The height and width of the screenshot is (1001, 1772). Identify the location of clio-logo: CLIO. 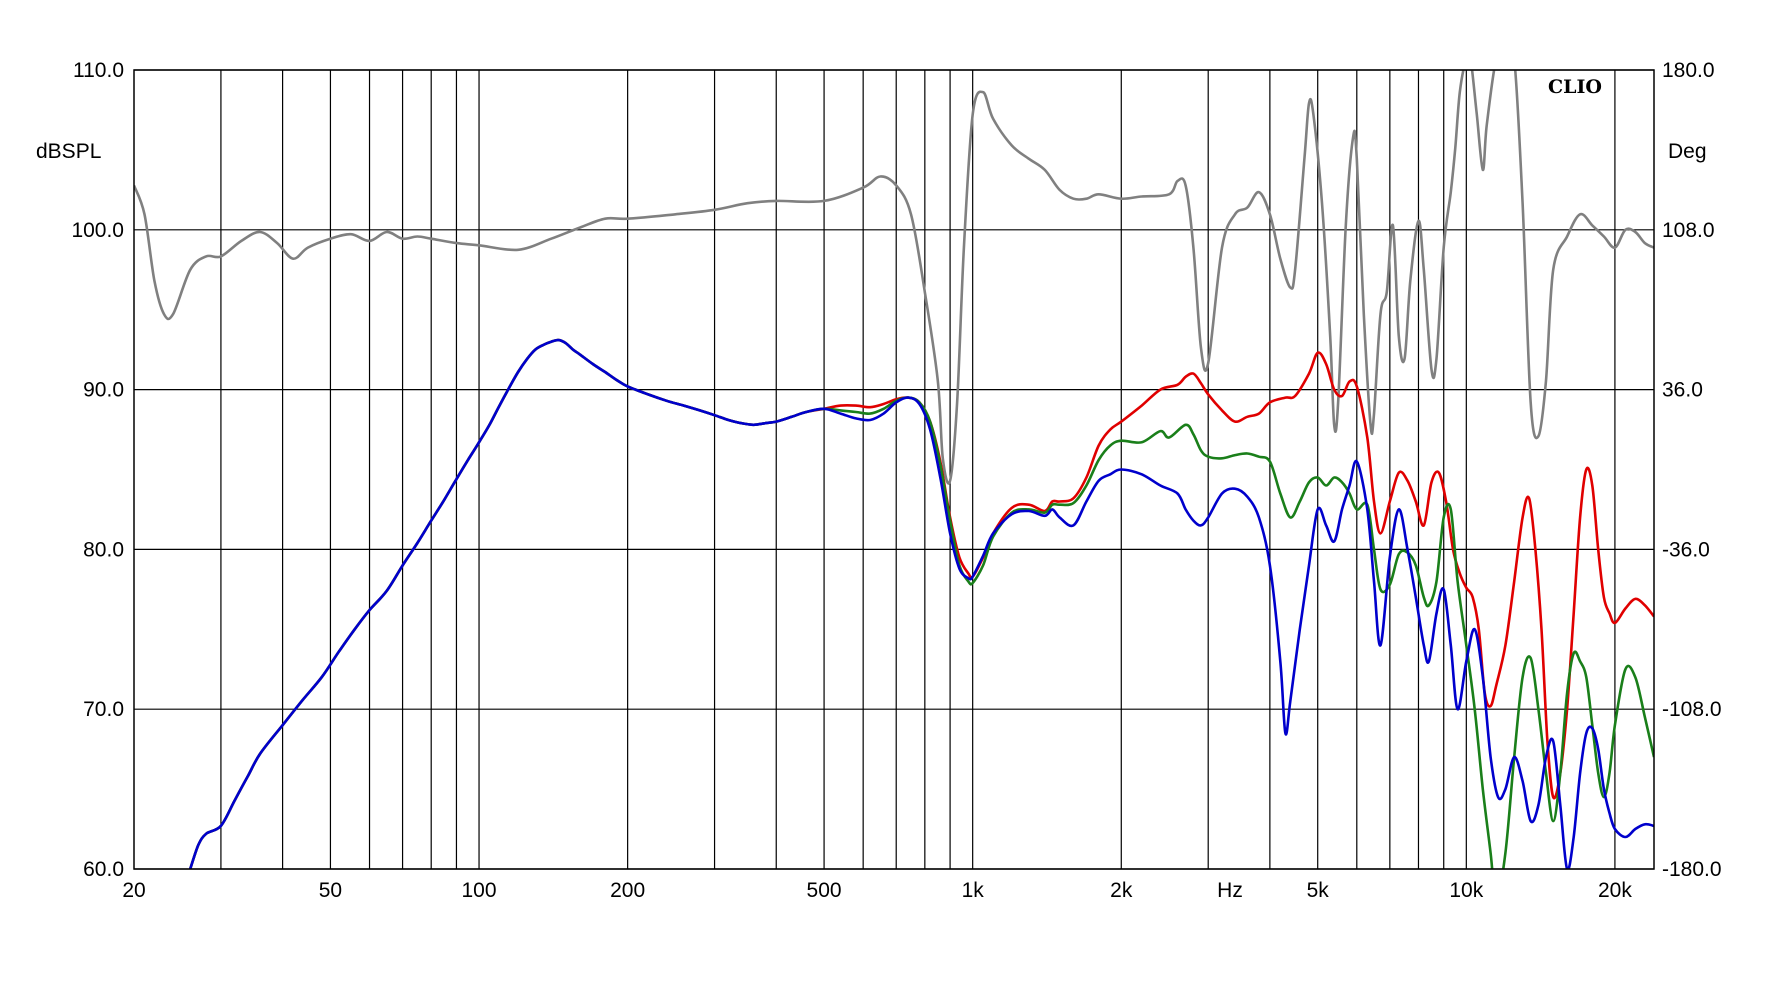
(1575, 87).